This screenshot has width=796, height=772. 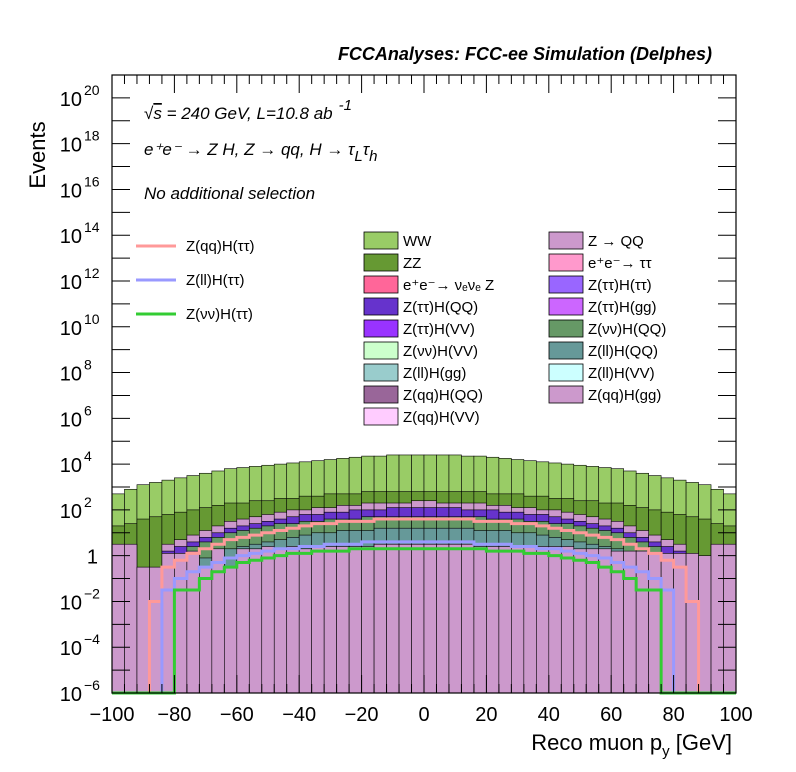 What do you see at coordinates (92, 639) in the screenshot?
I see `y-tick-exponent: −4` at bounding box center [92, 639].